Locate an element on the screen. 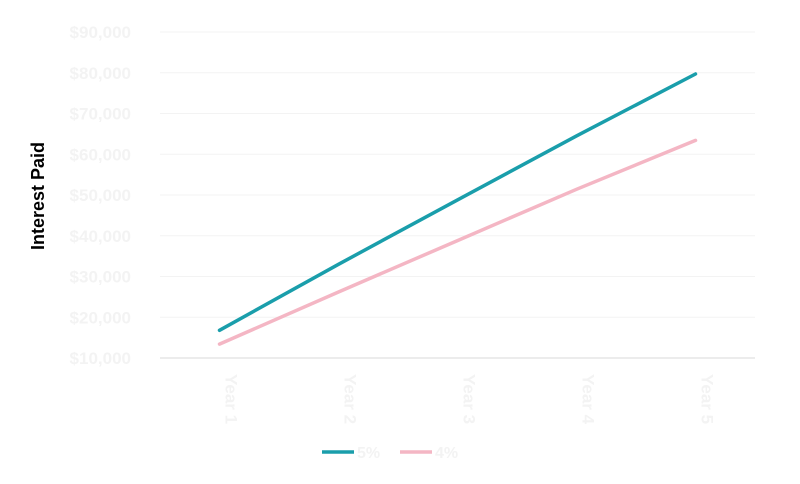  x-tick-label: Year 3 is located at coordinates (469, 399).